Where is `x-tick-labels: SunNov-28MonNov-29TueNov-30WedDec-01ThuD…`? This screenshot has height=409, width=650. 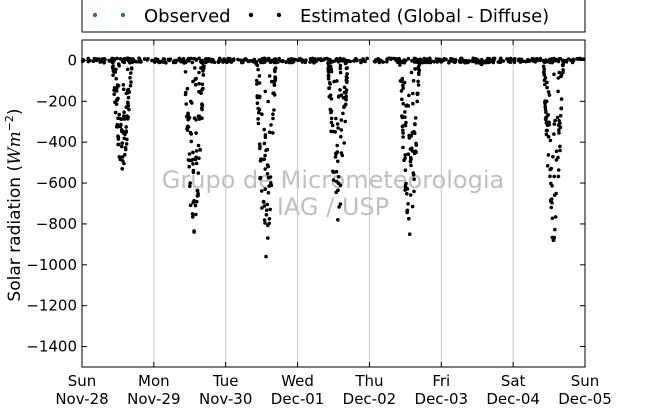 x-tick-labels: SunNov-28MonNov-29TueNov-30WedDec-01ThuD… is located at coordinates (333, 390).